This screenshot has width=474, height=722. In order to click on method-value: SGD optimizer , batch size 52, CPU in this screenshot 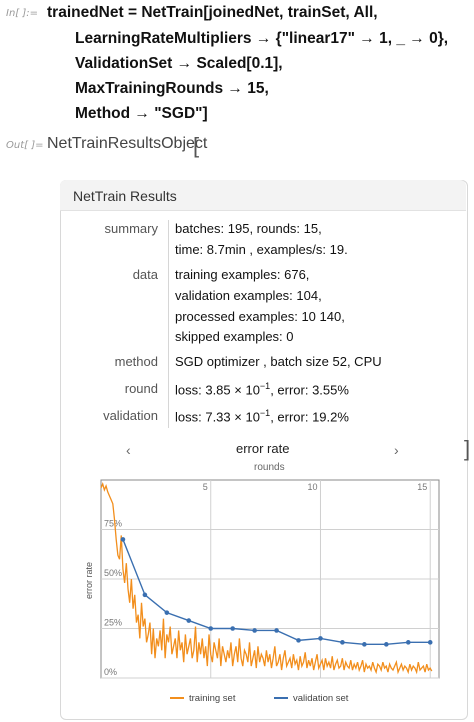, I will do `click(278, 361)`.